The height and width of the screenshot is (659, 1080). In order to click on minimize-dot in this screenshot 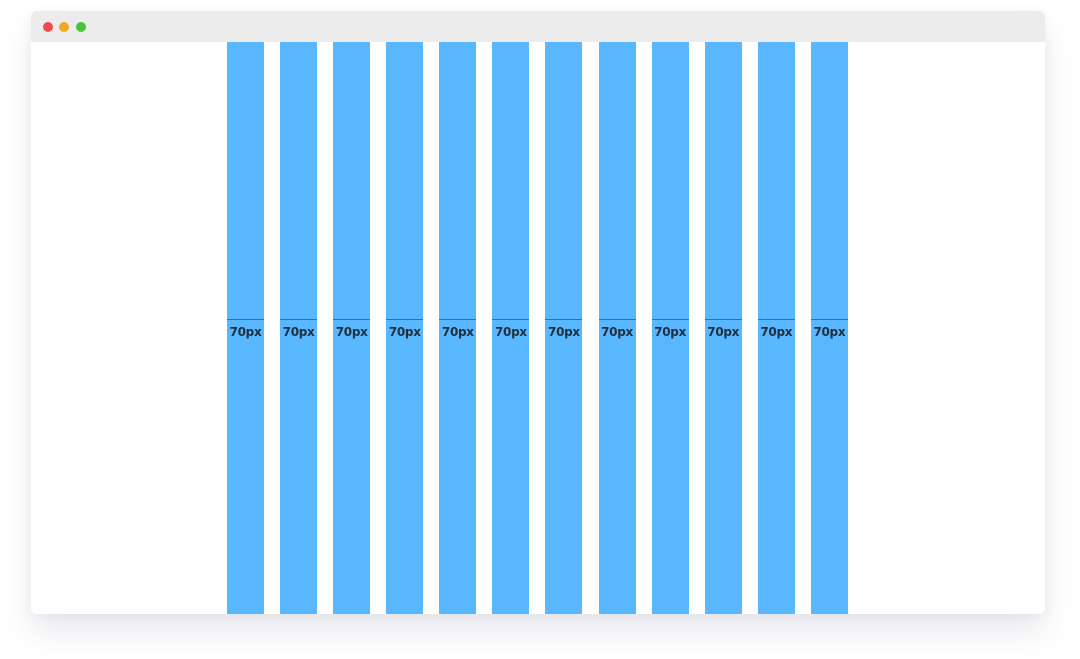, I will do `click(64, 27)`.